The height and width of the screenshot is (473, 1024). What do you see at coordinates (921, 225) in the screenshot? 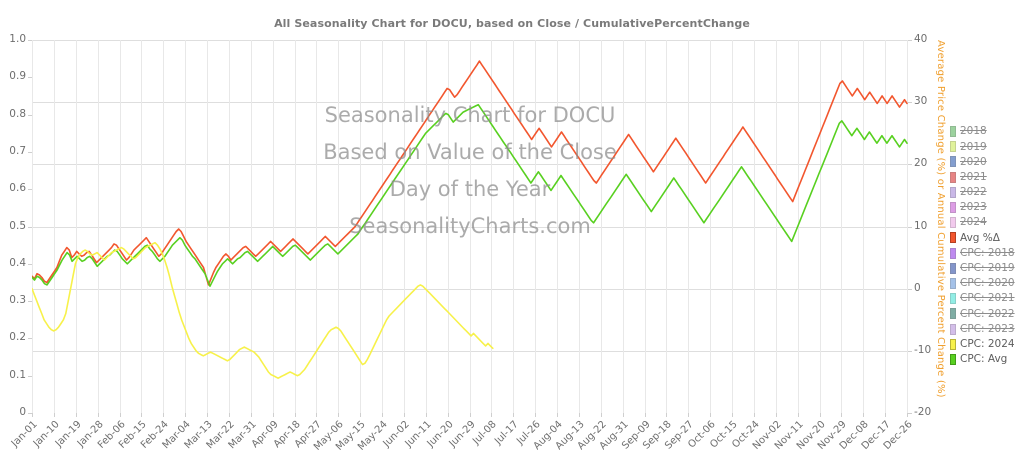
I see `y-axis-right-tick: 10` at bounding box center [921, 225].